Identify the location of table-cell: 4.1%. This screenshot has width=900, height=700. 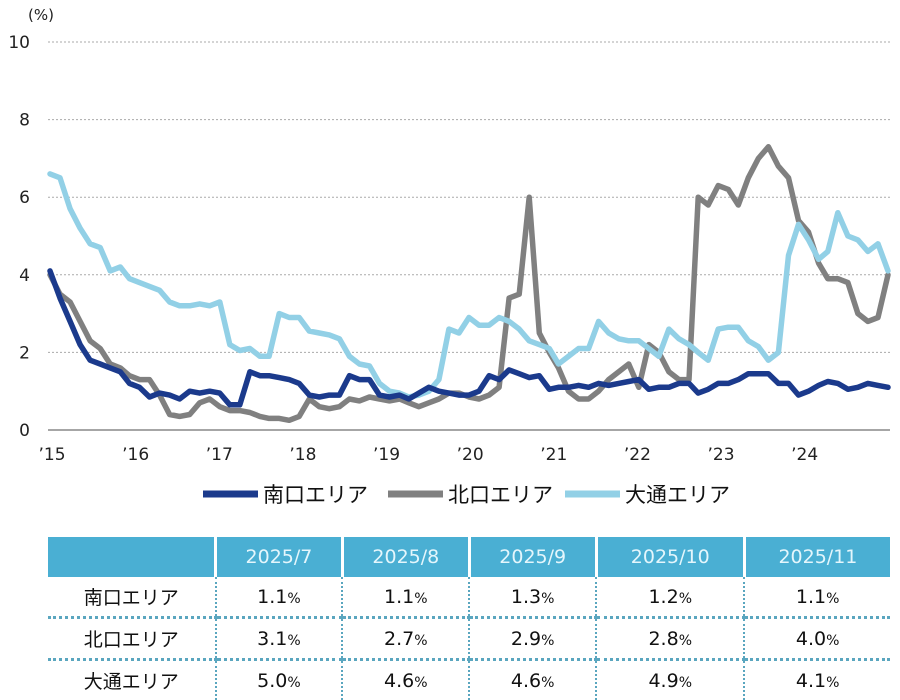
(817, 680).